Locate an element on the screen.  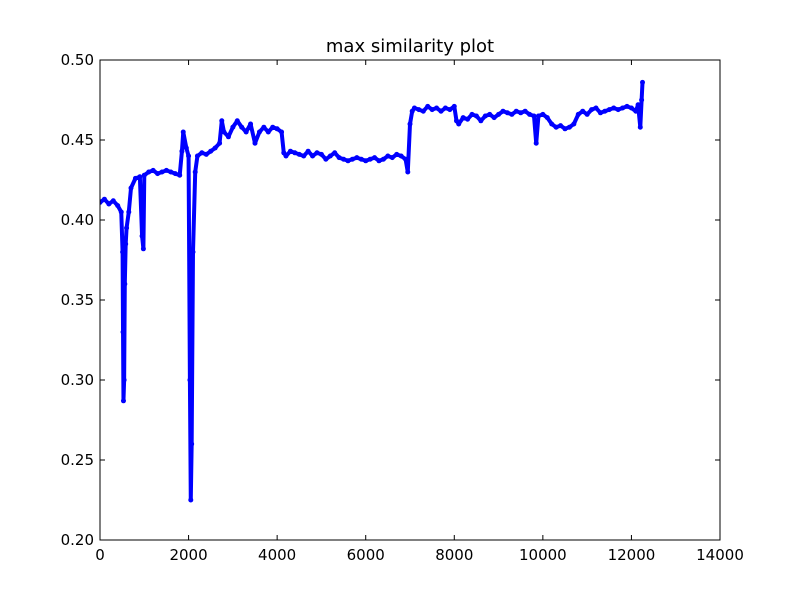
x-tick-label: 12000 is located at coordinates (632, 555).